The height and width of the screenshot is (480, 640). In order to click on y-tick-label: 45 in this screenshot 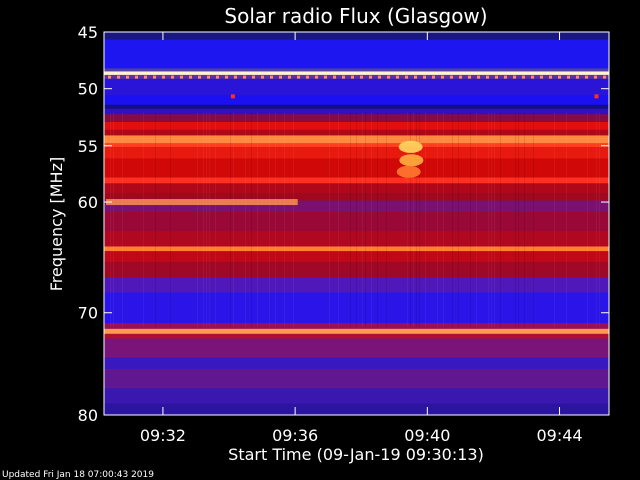, I will do `click(88, 32)`.